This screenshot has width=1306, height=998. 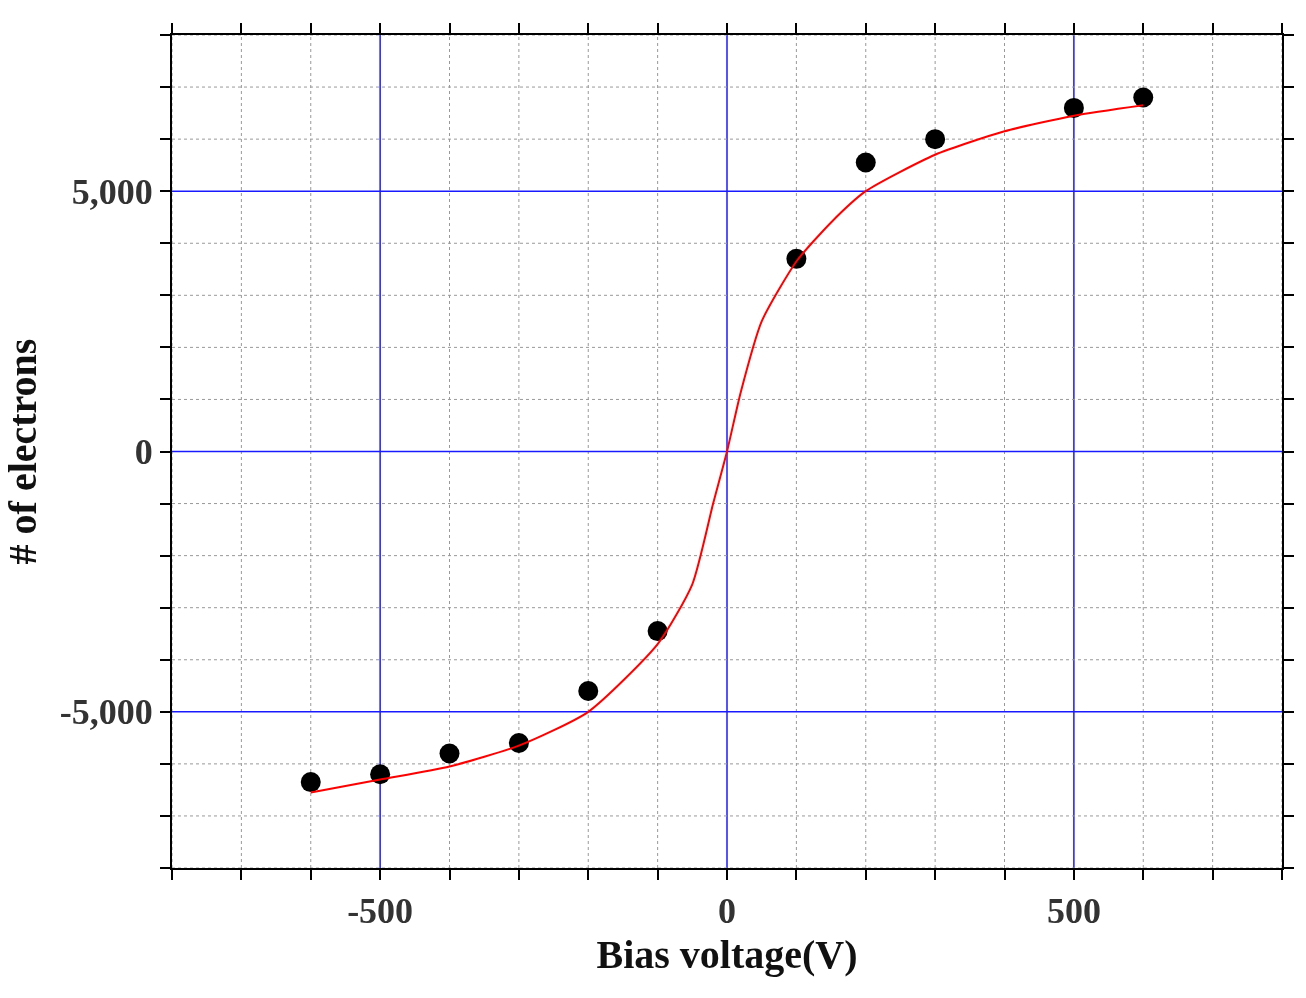 I want to click on x-tick-label: 0, so click(x=727, y=911).